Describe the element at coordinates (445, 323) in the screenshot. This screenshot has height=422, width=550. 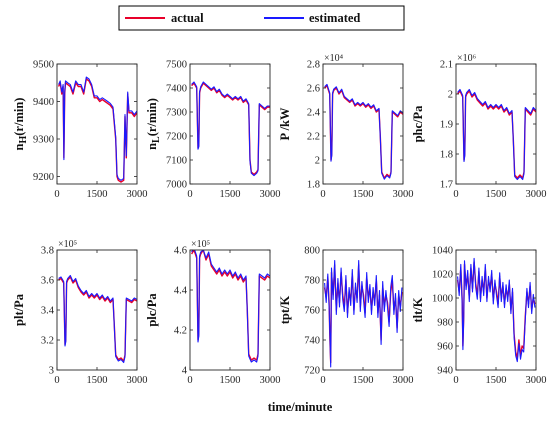
I see `y-tick-label: 980` at that location.